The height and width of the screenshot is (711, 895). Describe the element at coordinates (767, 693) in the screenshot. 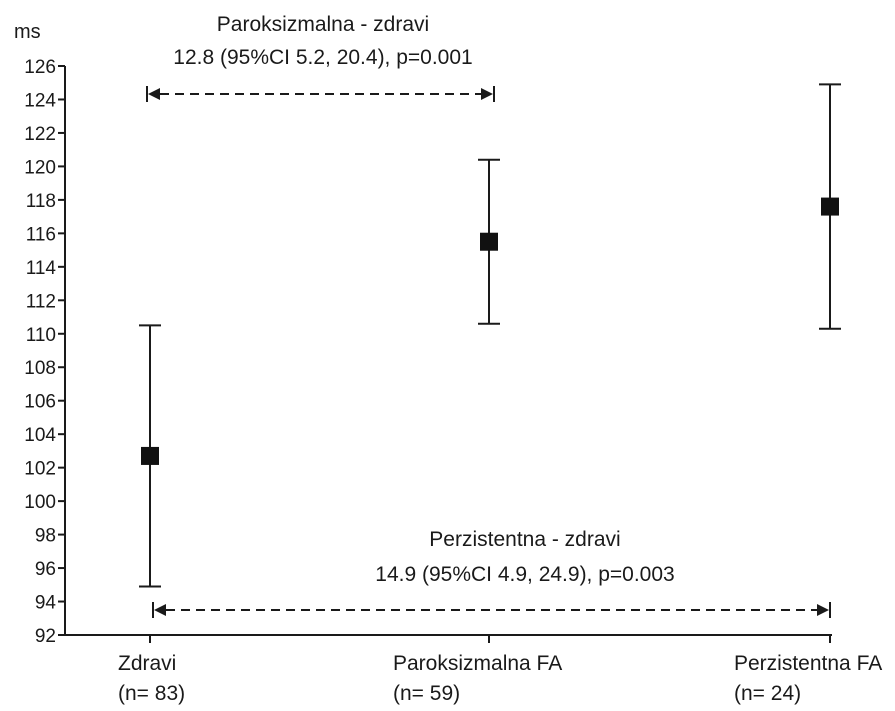

I see `x-category-n-label: (n= 24)` at that location.